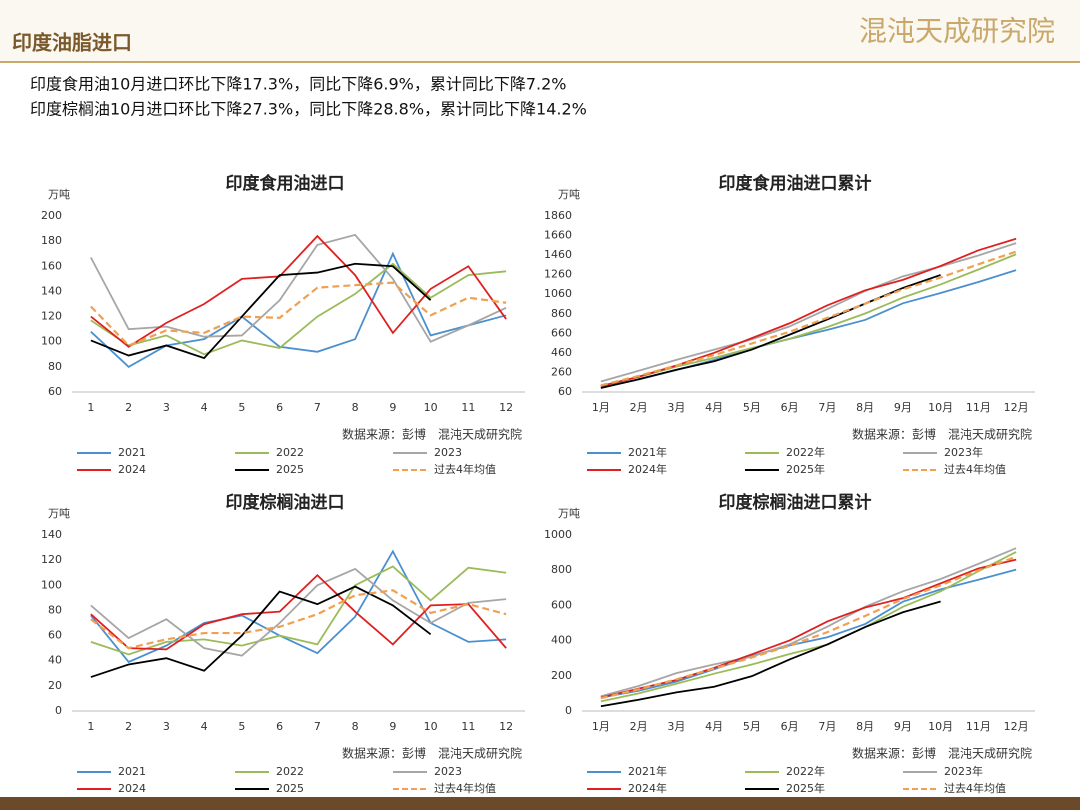 The height and width of the screenshot is (810, 1080). What do you see at coordinates (72, 43) in the screenshot?
I see `header-title: 印度油脂进口` at bounding box center [72, 43].